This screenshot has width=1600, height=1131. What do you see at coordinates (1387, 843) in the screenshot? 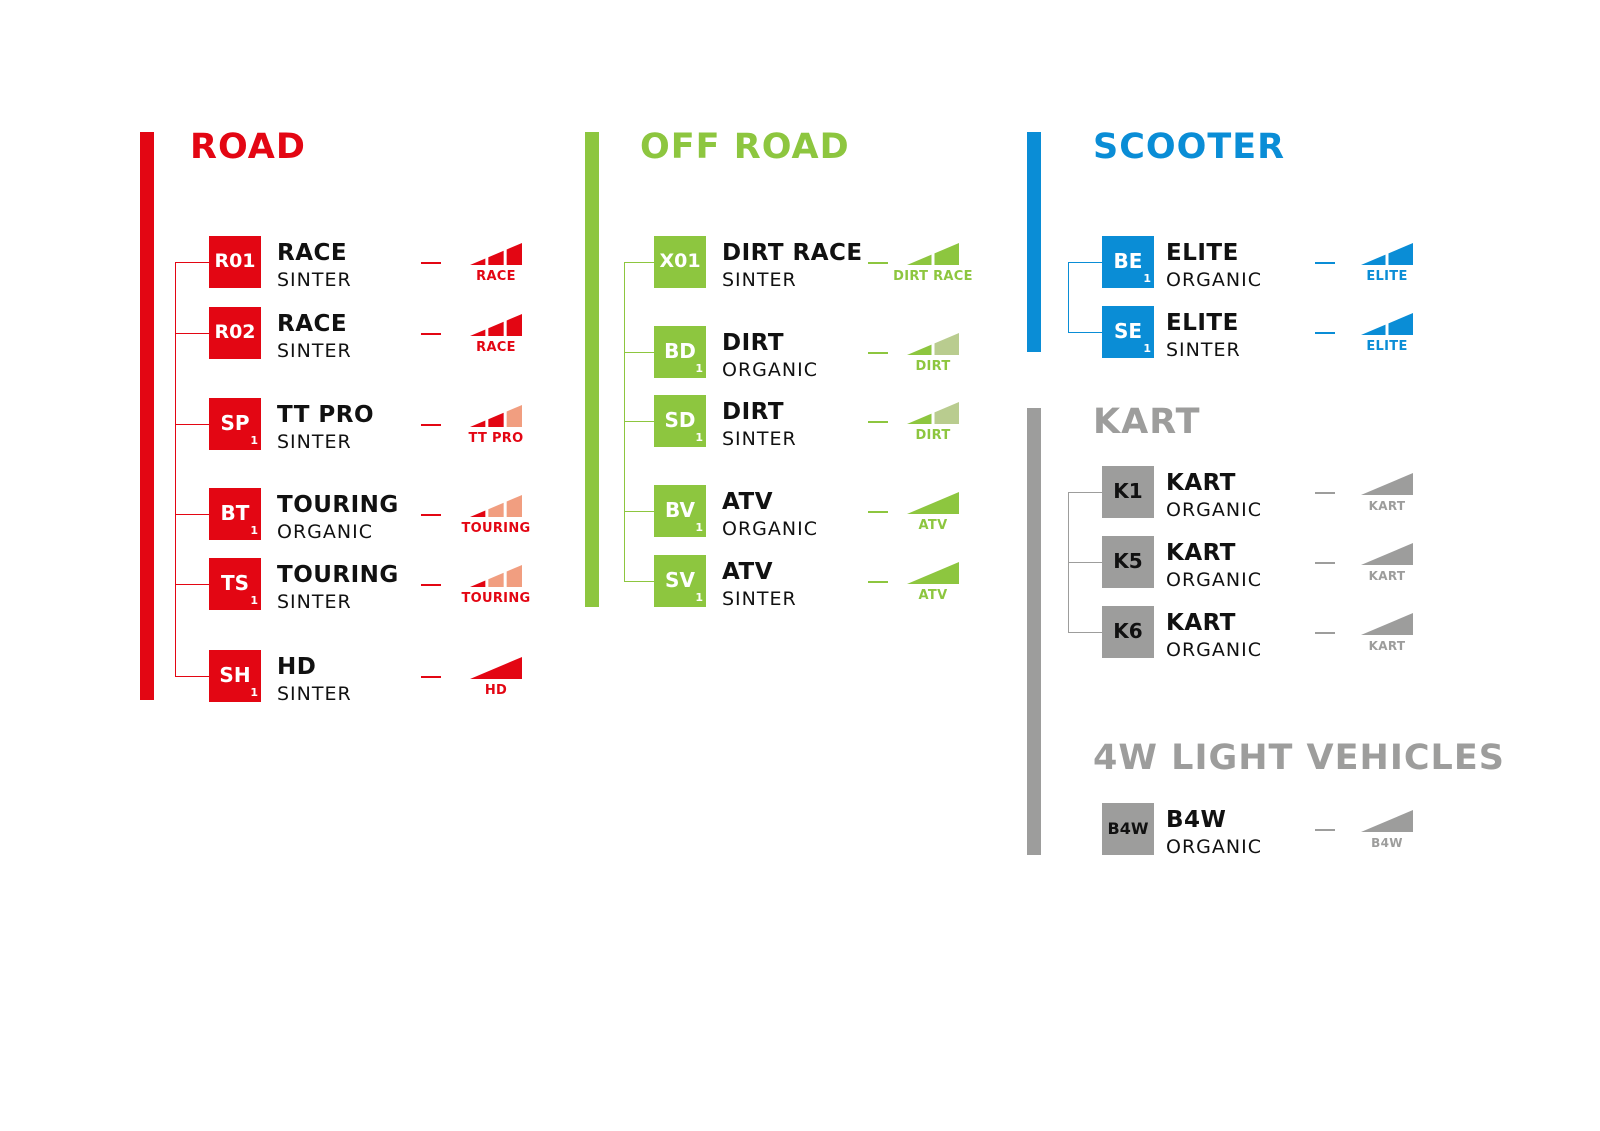
I see `performance-label: B4W` at bounding box center [1387, 843].